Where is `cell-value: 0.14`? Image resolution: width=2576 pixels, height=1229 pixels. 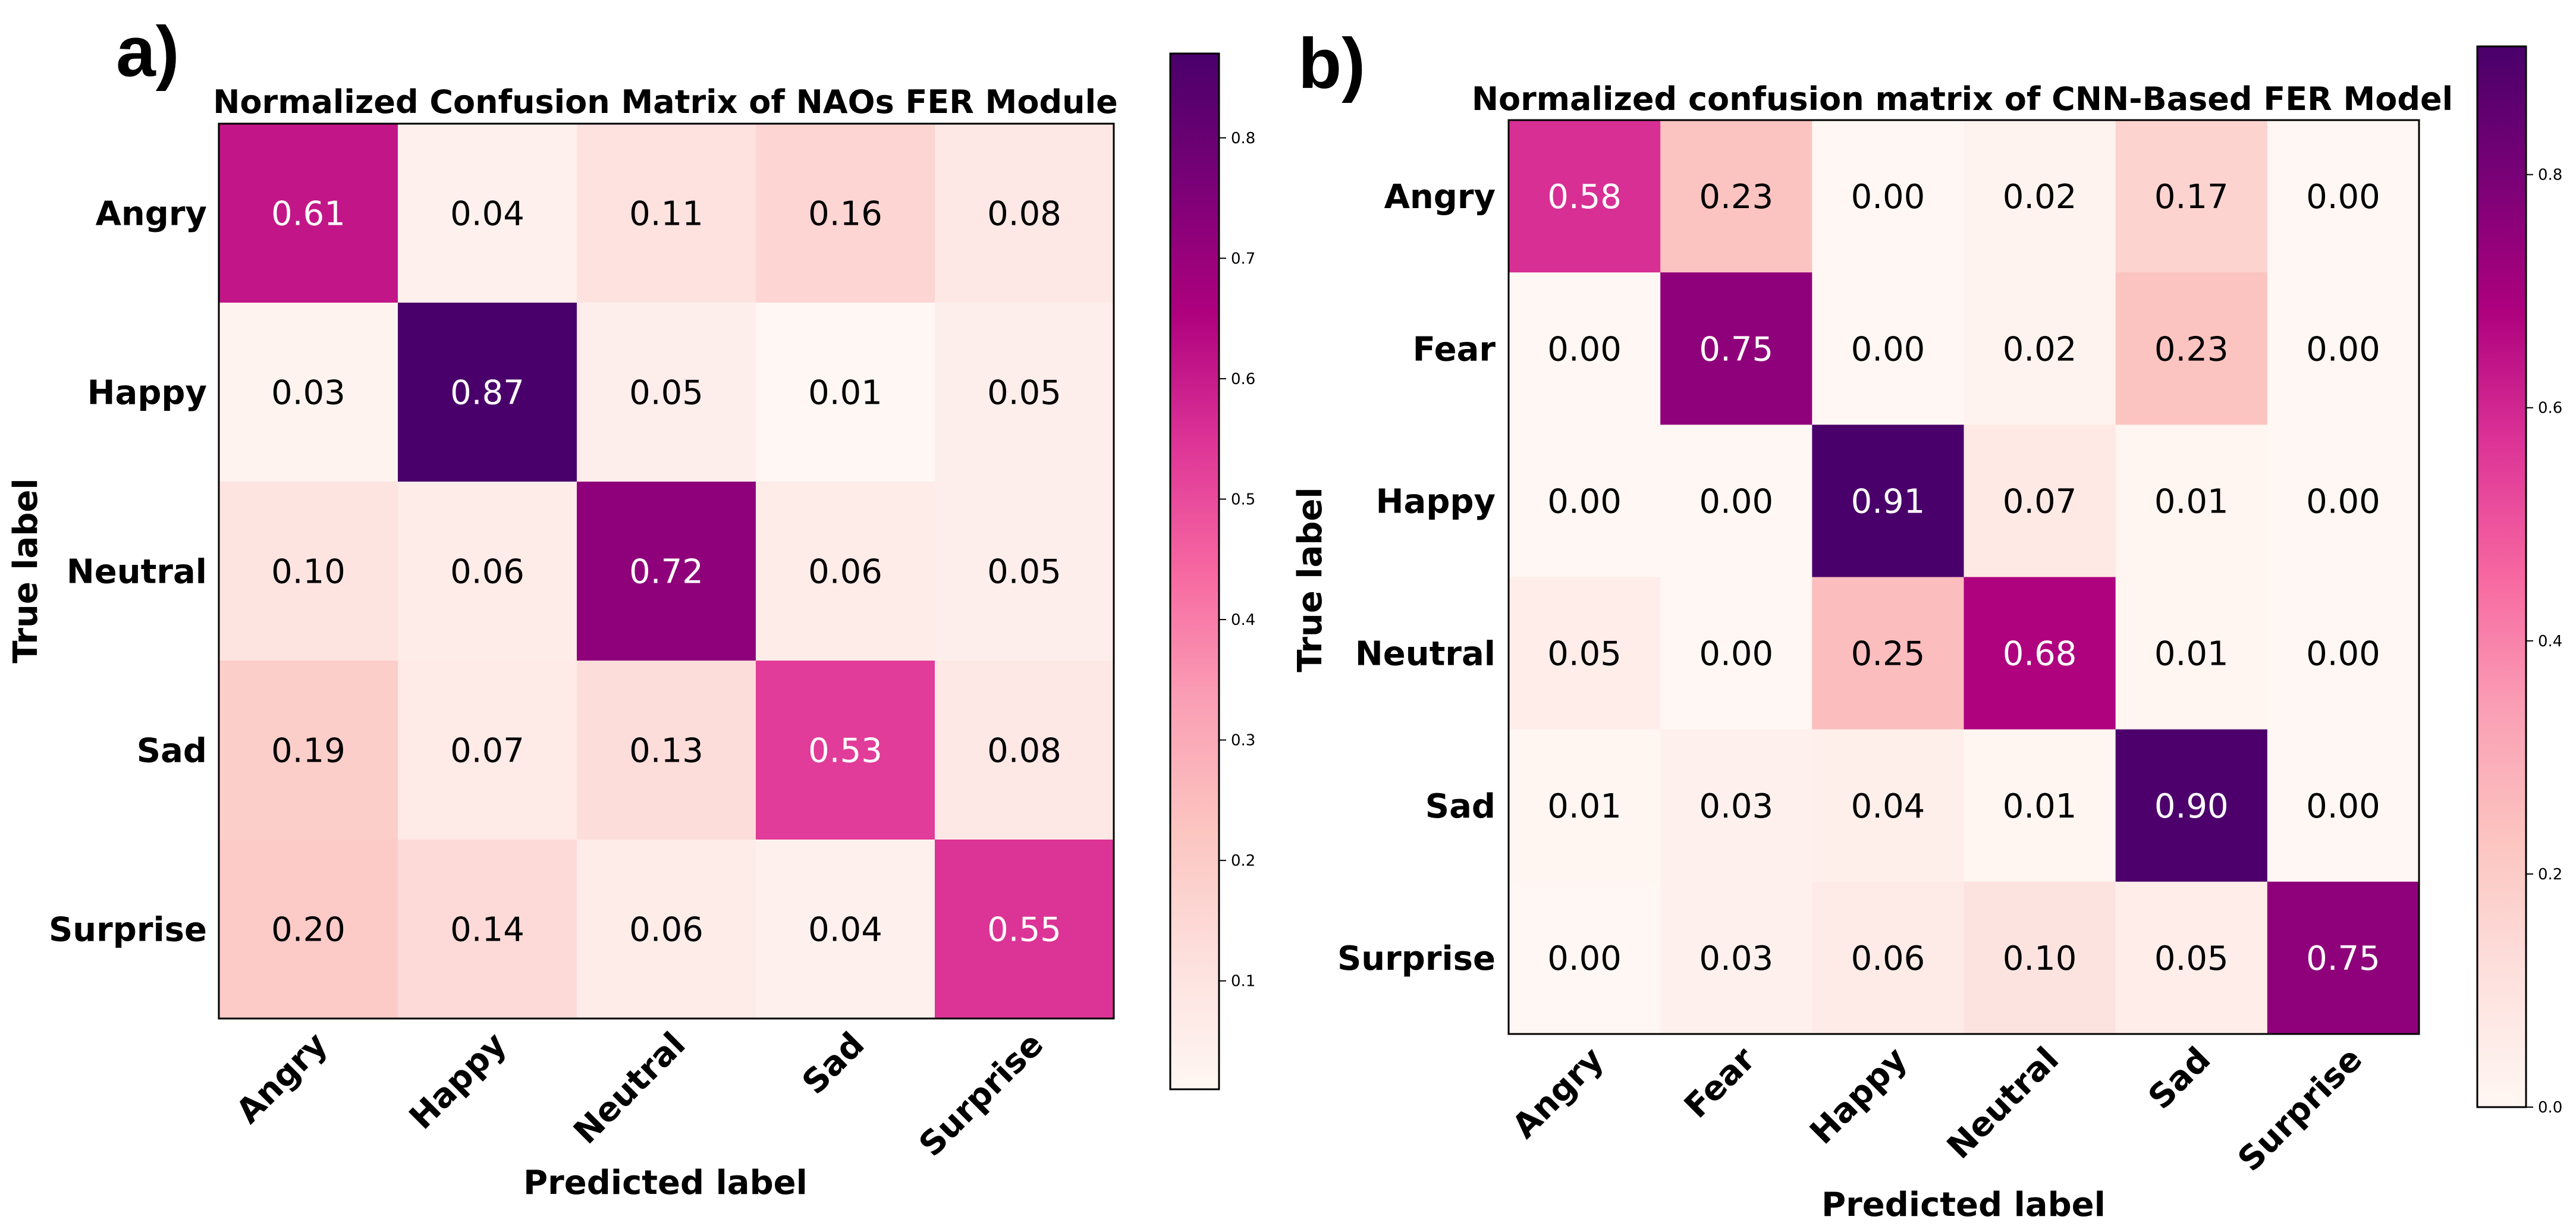
cell-value: 0.14 is located at coordinates (487, 931).